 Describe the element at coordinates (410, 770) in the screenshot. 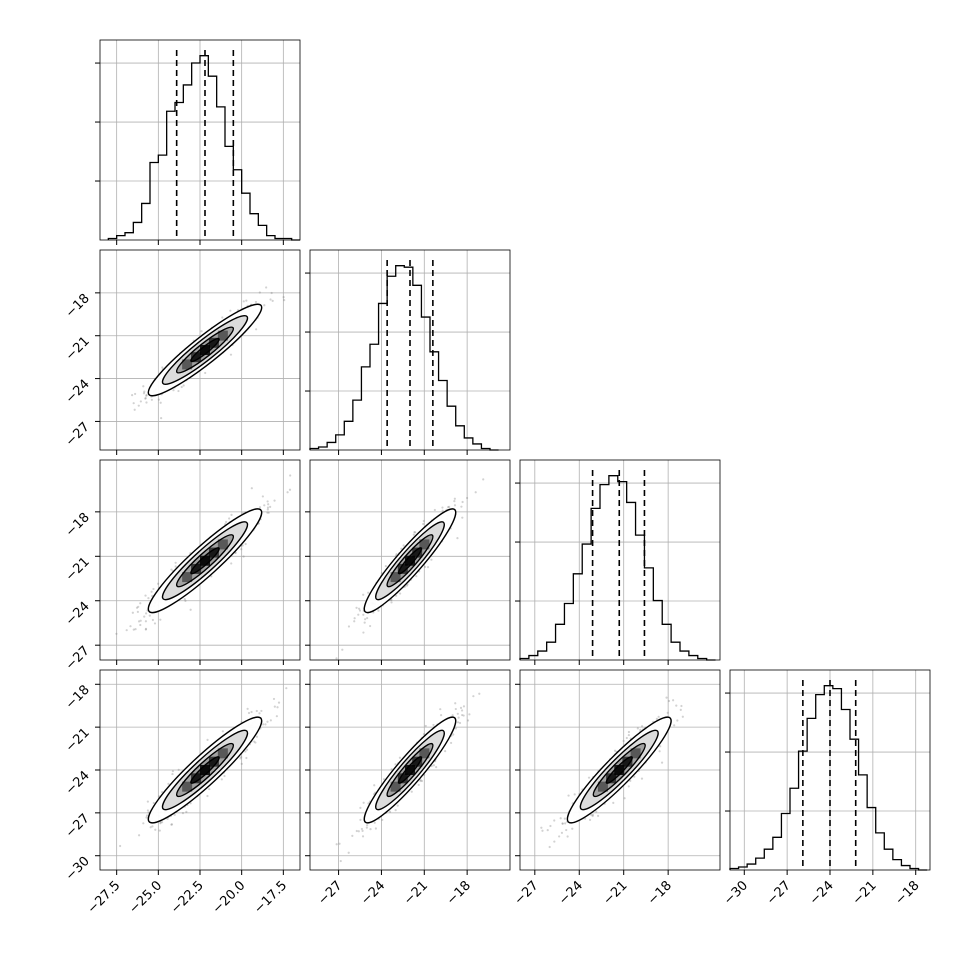

I see `joint-content` at that location.